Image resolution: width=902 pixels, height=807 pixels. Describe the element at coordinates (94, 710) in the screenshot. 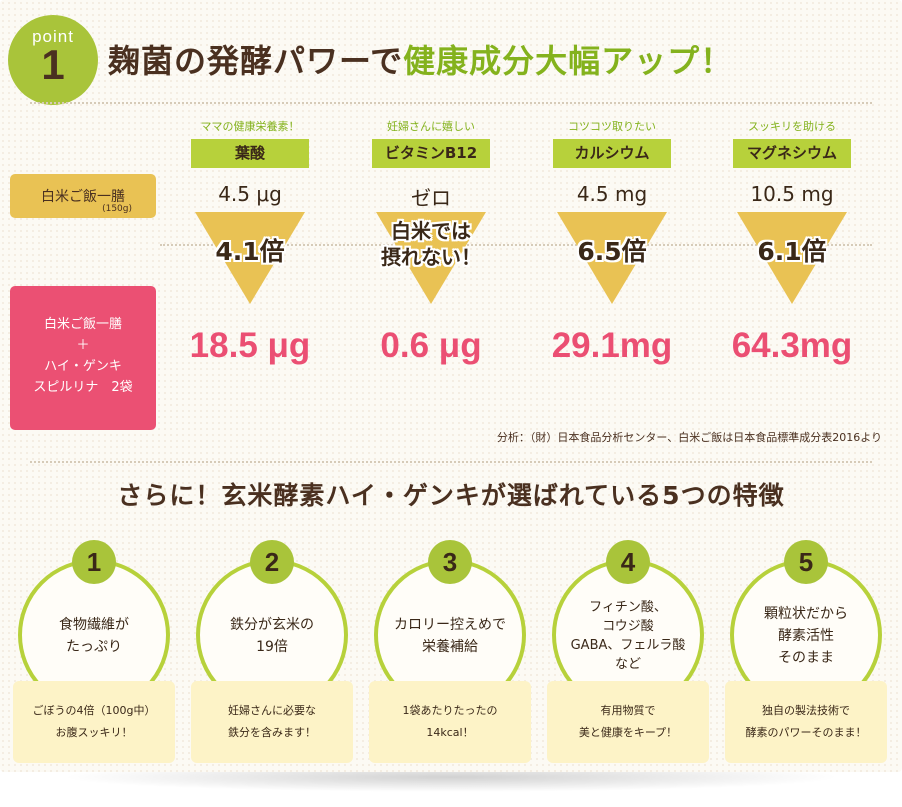

I see `feature-detail-line: ごぼうの4倍（100g中）` at that location.